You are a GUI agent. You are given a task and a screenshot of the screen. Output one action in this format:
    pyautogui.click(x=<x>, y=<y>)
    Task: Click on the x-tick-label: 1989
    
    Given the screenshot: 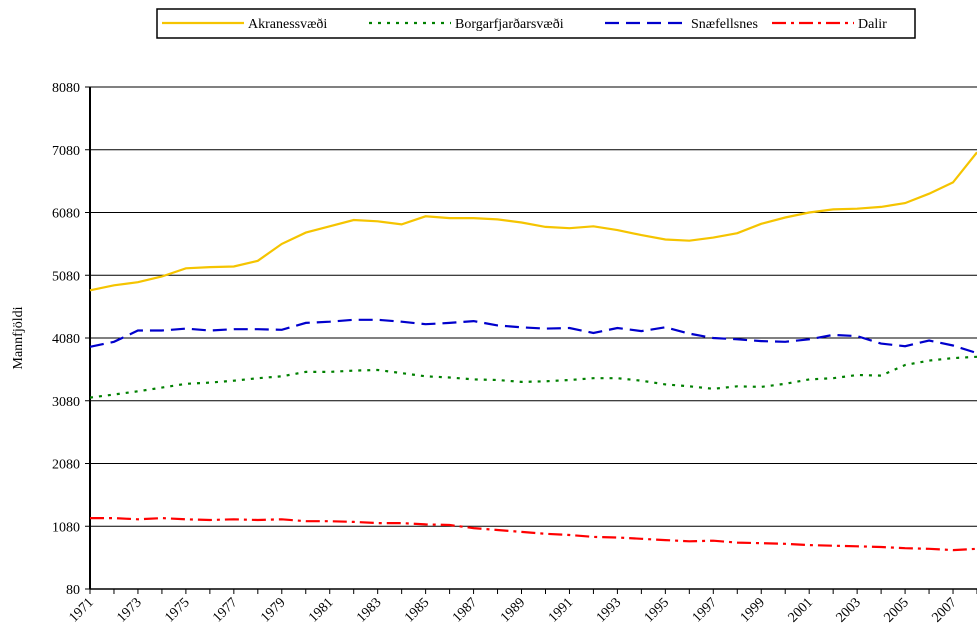 What is the action you would take?
    pyautogui.click(x=513, y=610)
    